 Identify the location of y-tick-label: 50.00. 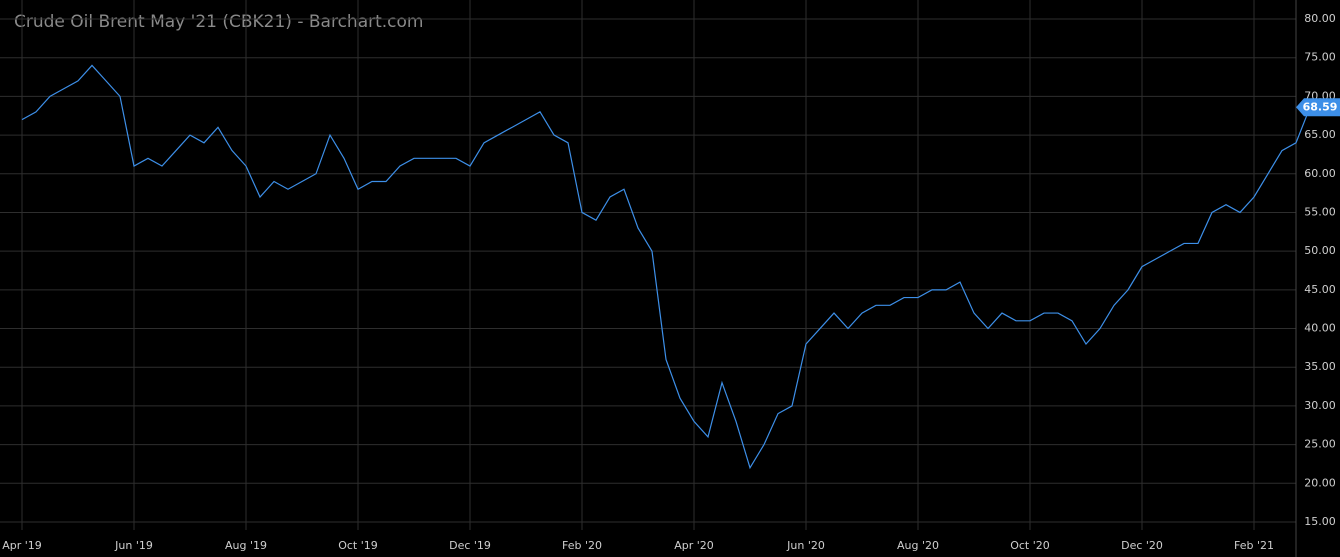
(1320, 250).